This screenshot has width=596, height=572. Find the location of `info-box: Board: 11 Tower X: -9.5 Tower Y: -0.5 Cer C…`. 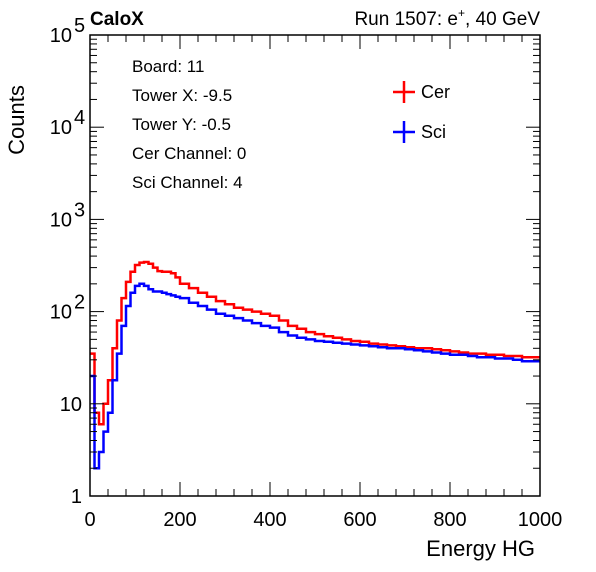

info-box: Board: 11 Tower X: -9.5 Tower Y: -0.5 Cer C… is located at coordinates (189, 124).